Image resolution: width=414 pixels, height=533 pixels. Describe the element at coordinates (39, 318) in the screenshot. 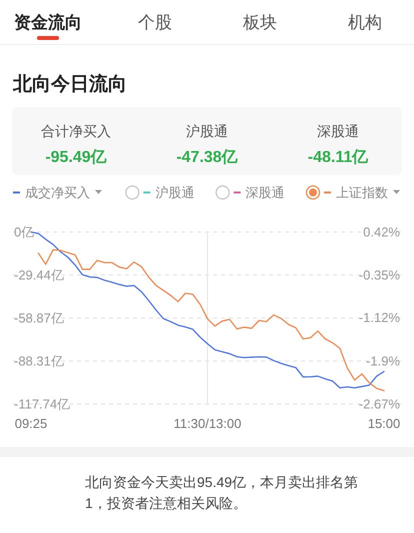

I see `y-tick-label: -58.87亿` at that location.